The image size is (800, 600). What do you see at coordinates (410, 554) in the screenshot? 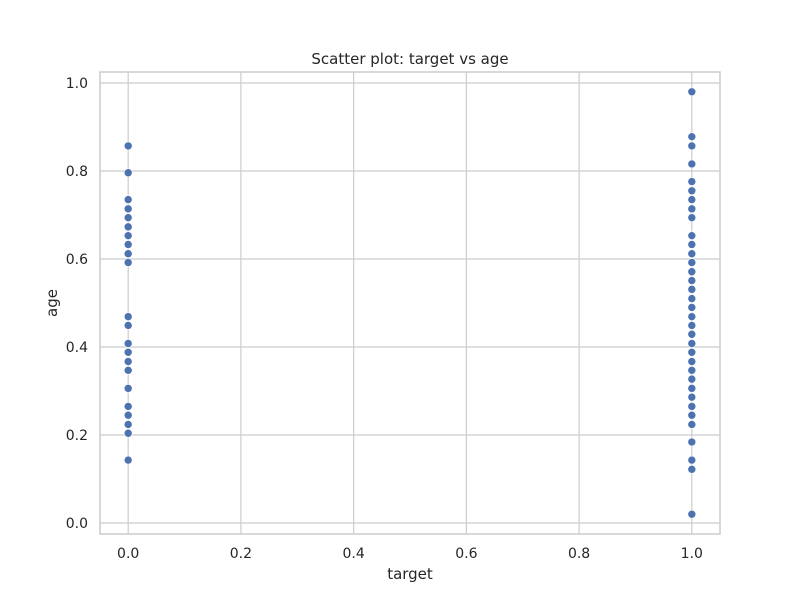
I see `x-ticks: 0.0 0.2 0.4 0.6 0.8 1.0` at bounding box center [410, 554].